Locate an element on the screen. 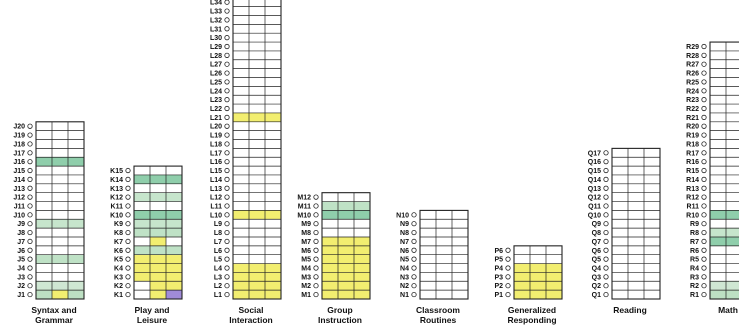 Image resolution: width=739 pixels, height=327 pixels. level-label: N2 is located at coordinates (404, 286).